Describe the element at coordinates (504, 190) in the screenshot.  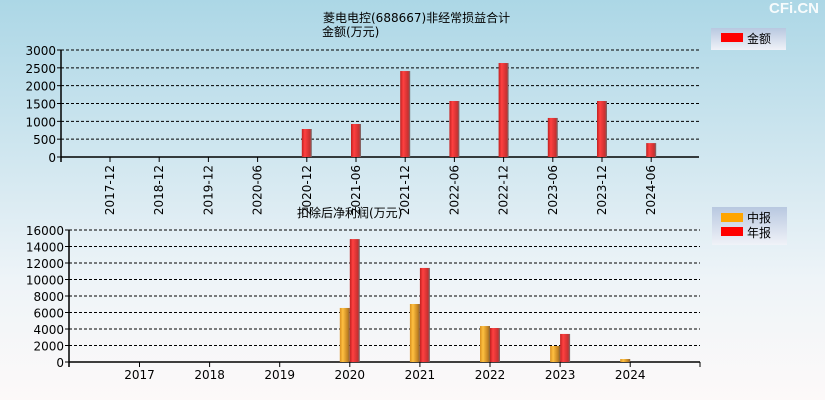
I see `x-tick-label: 2022-12` at that location.